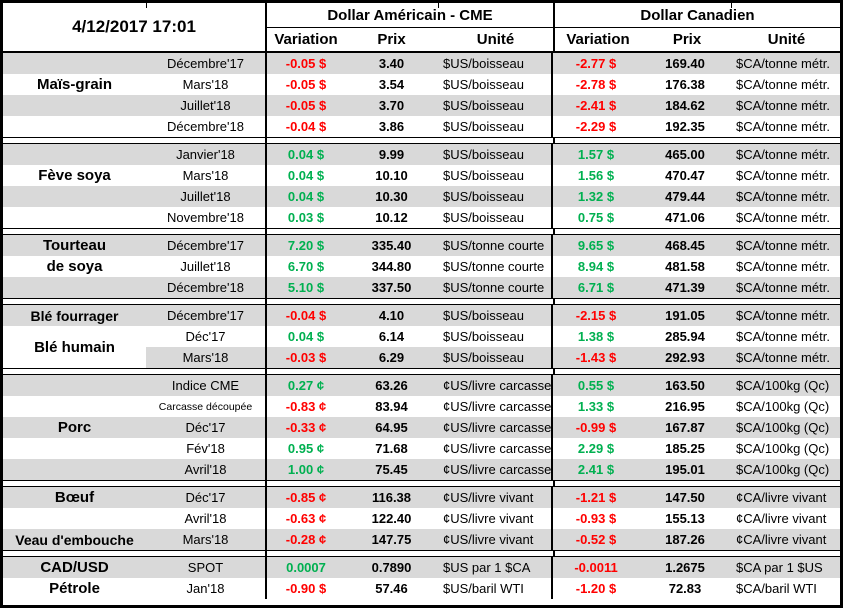 Image resolution: width=843 pixels, height=608 pixels. I want to click on ca-price: 192.35, so click(685, 126).